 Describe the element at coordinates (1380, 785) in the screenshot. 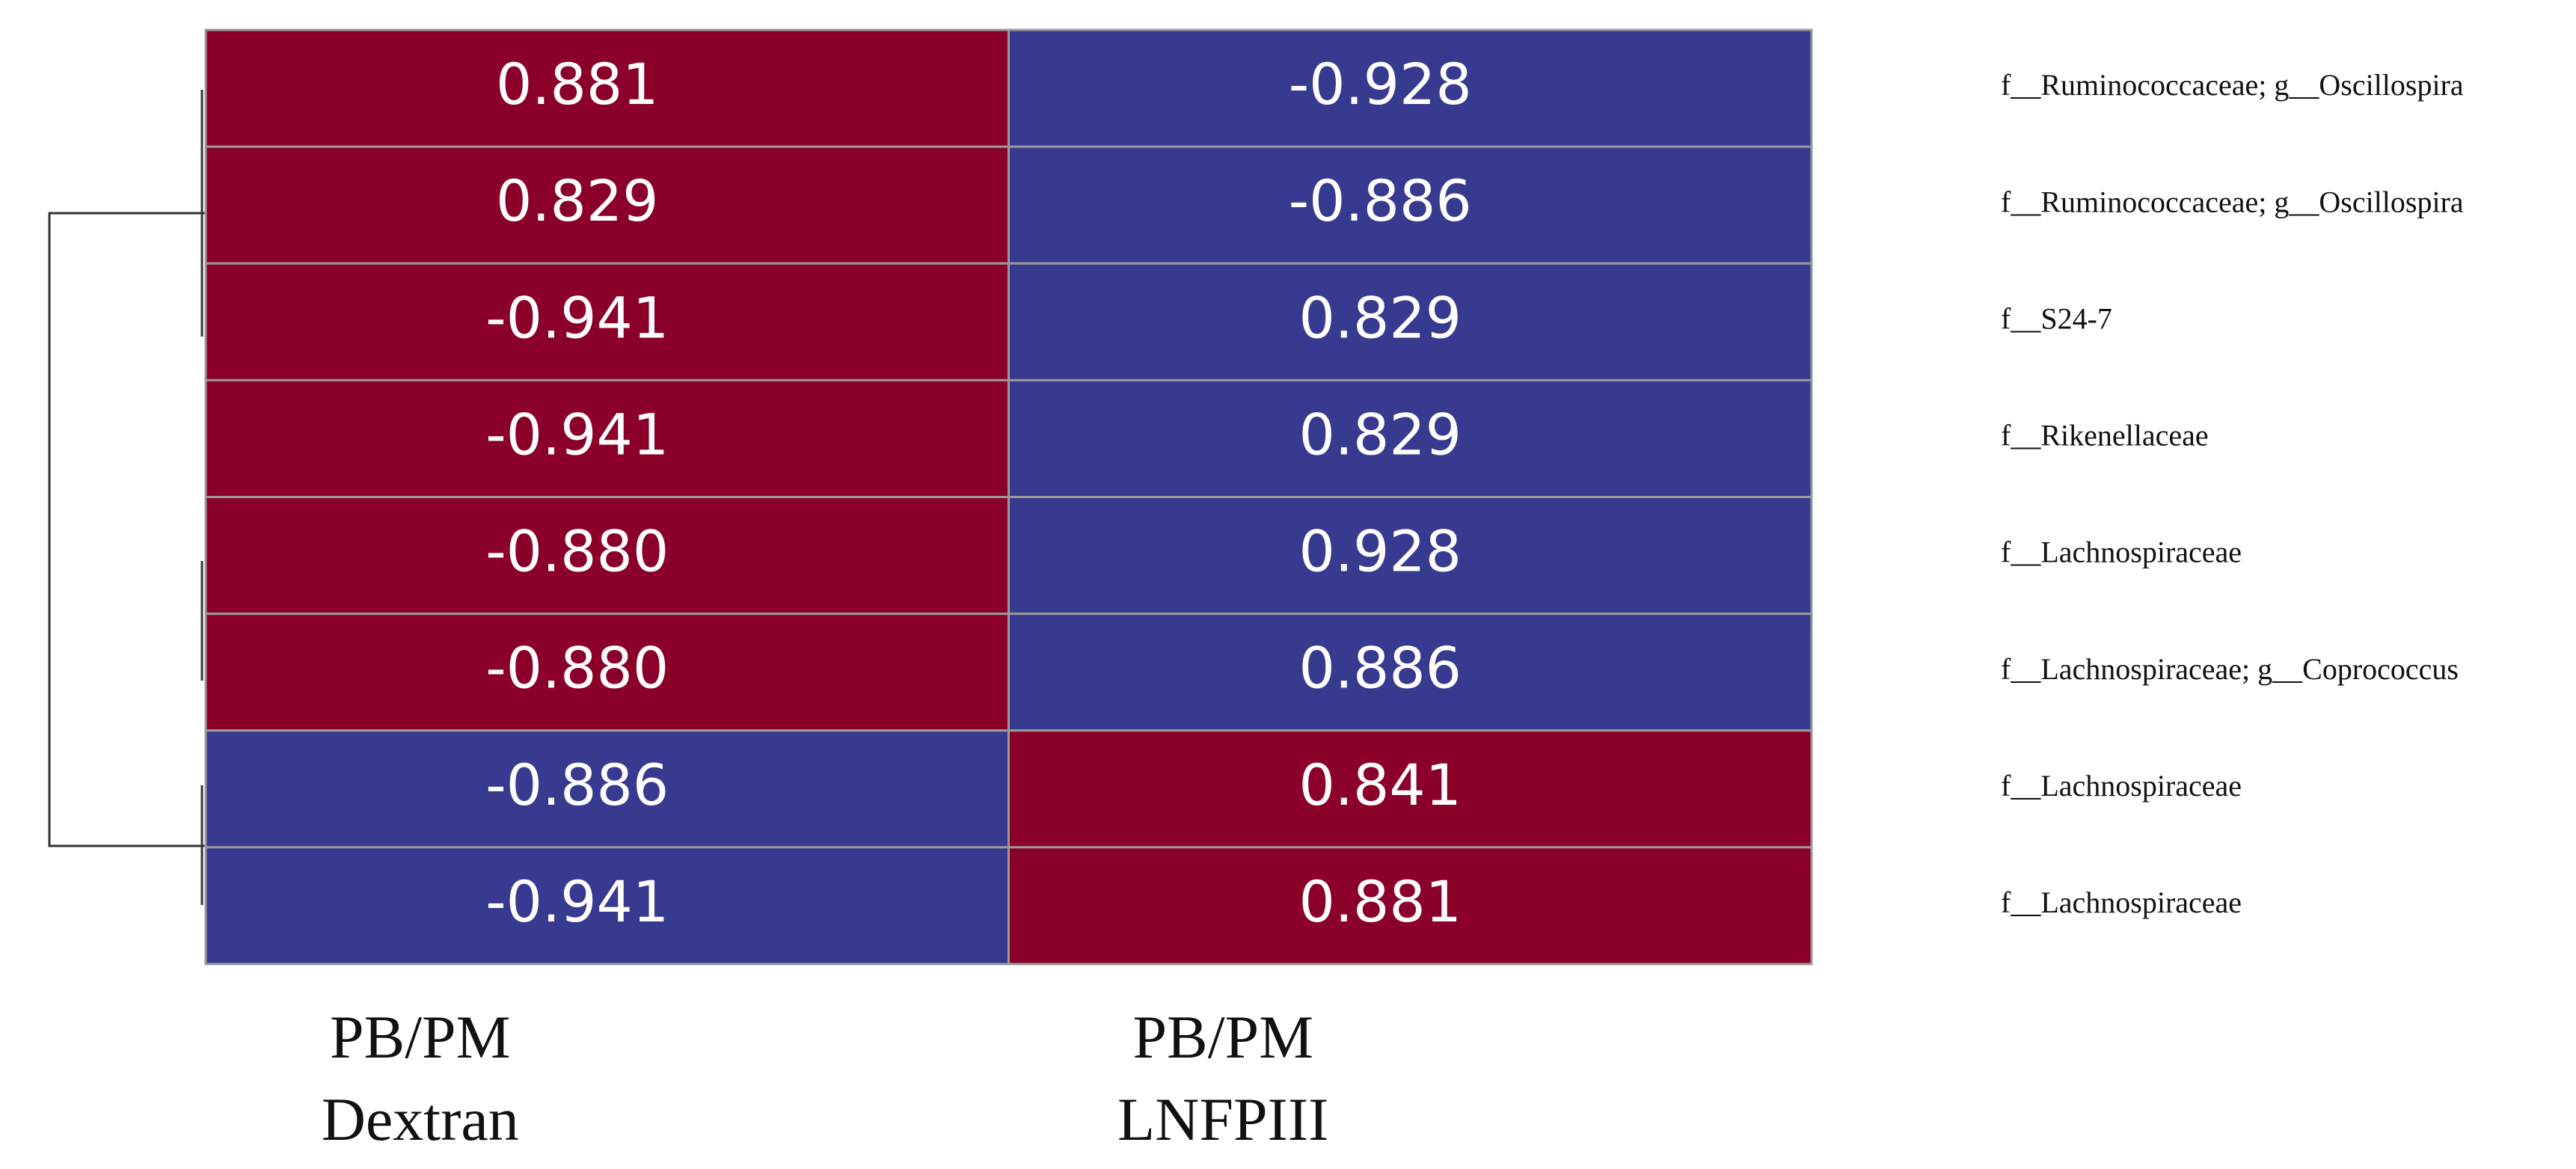

I see `cell-label: 0.841` at that location.